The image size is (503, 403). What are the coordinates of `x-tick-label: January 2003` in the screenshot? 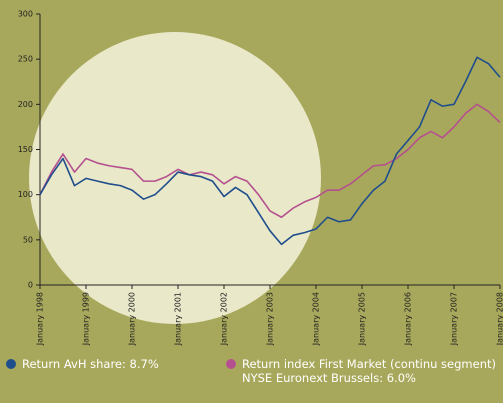 It's located at (270, 319).